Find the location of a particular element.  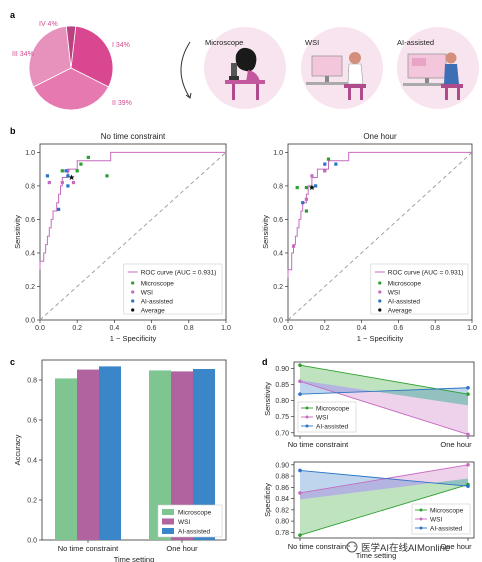

setting-label-ai-assisted: AI-assisted is located at coordinates (415, 42).